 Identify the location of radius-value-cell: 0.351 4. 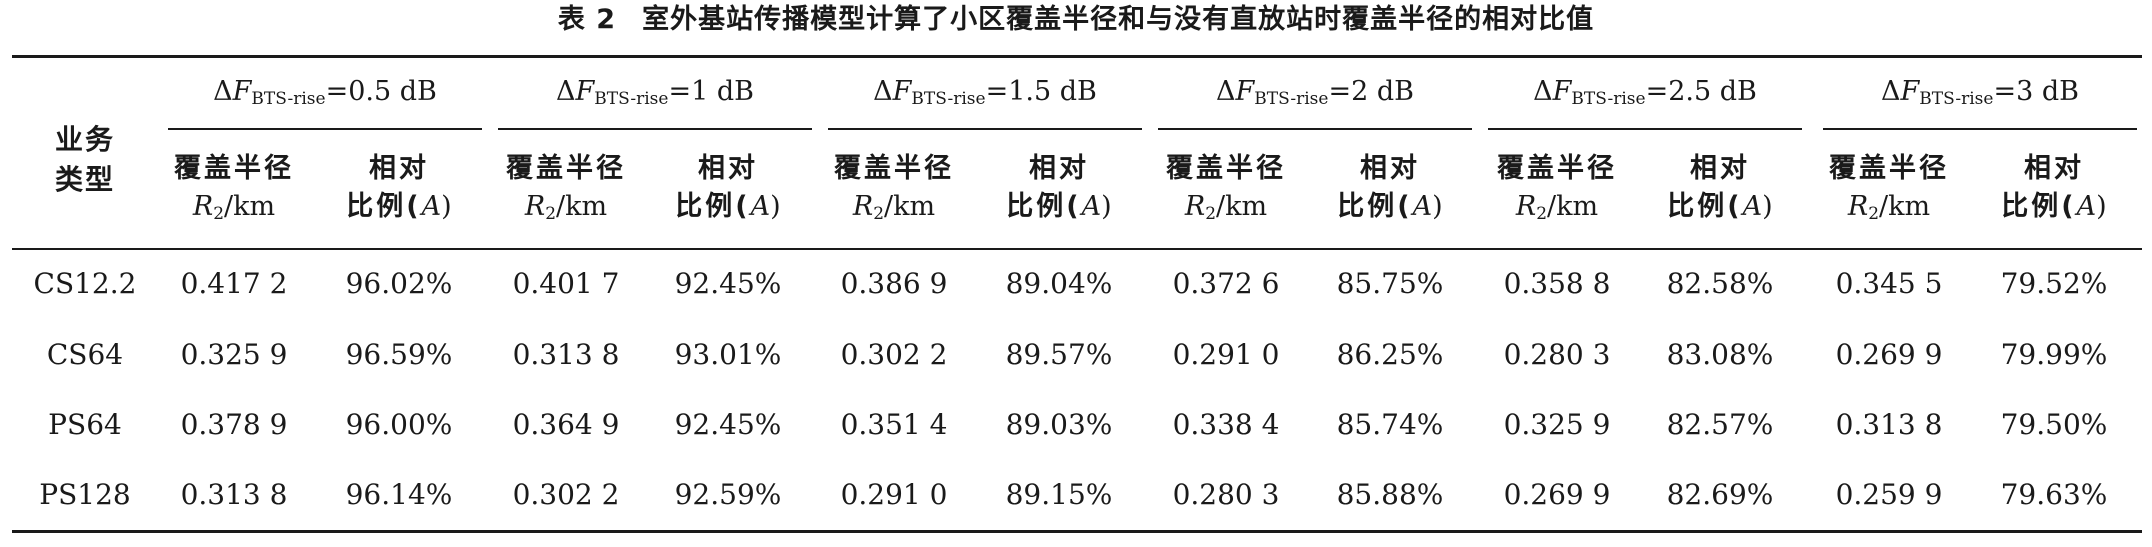
(894, 424).